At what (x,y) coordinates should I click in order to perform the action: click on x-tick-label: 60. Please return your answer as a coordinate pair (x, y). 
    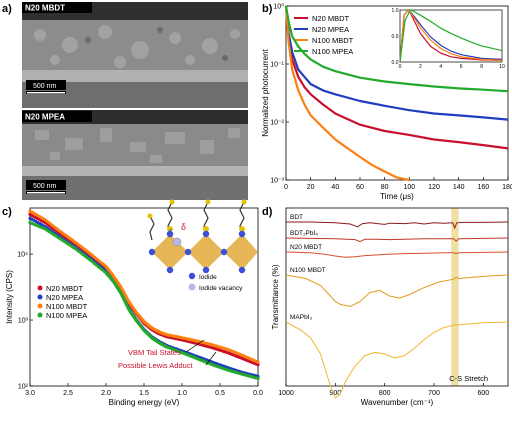
    Looking at the image, I should click on (360, 187).